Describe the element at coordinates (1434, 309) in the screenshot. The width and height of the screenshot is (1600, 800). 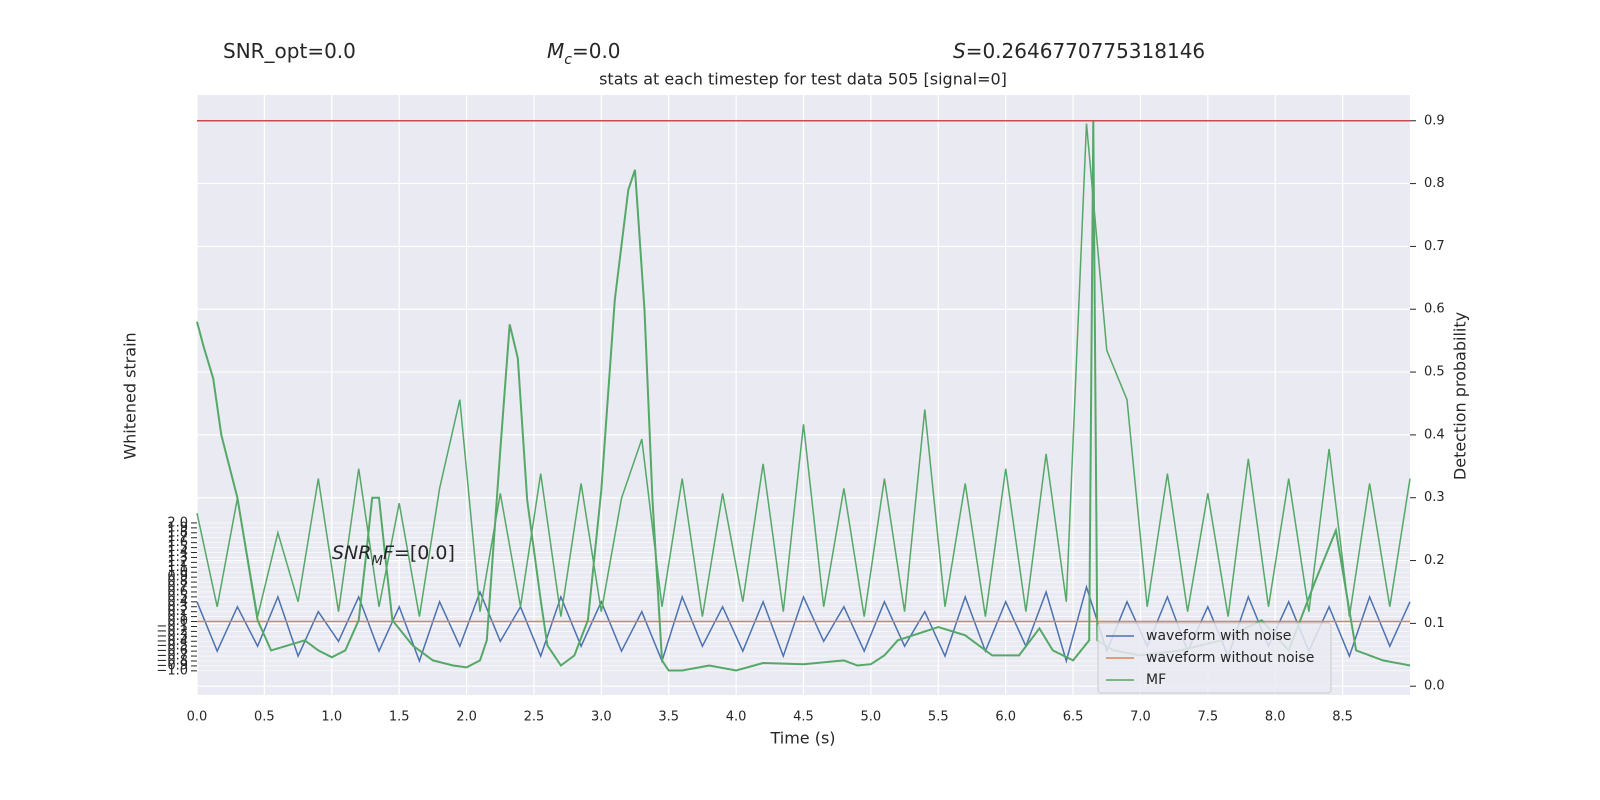
I see `y2-tick-label: 0.6` at that location.